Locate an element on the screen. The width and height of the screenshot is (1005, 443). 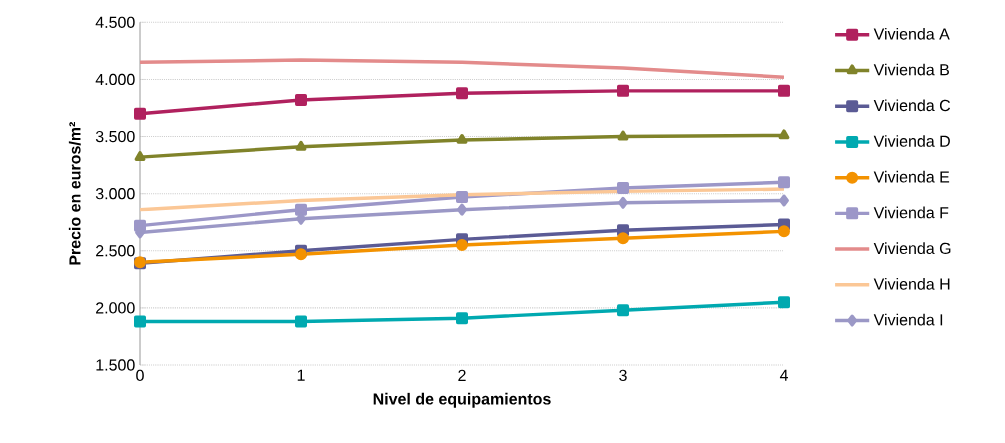
y-tick-label: 2.500 is located at coordinates (115, 251).